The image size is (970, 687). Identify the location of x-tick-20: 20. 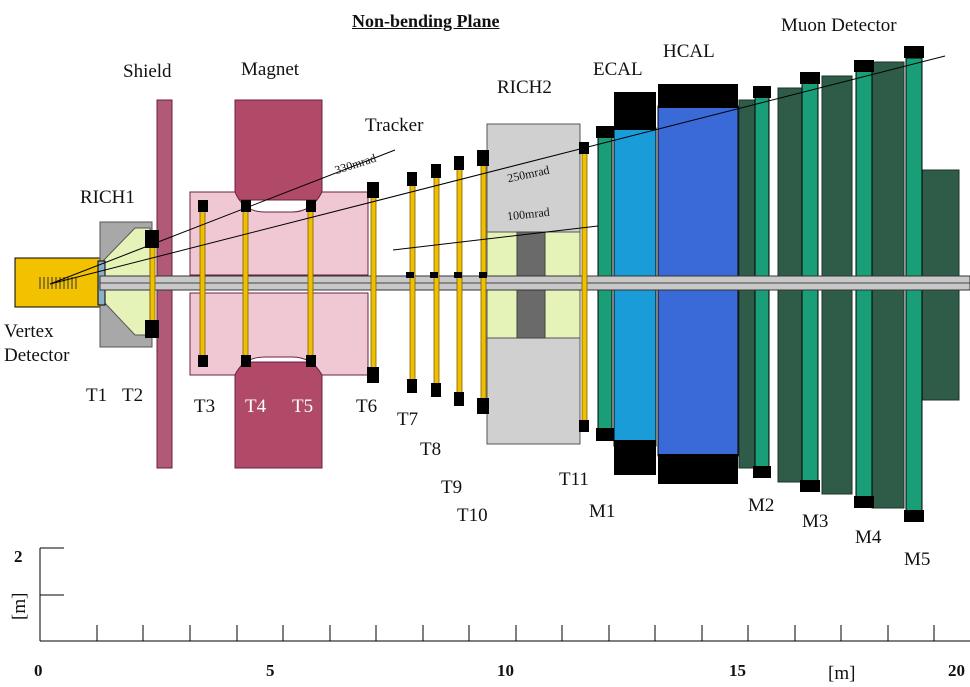
(956, 670).